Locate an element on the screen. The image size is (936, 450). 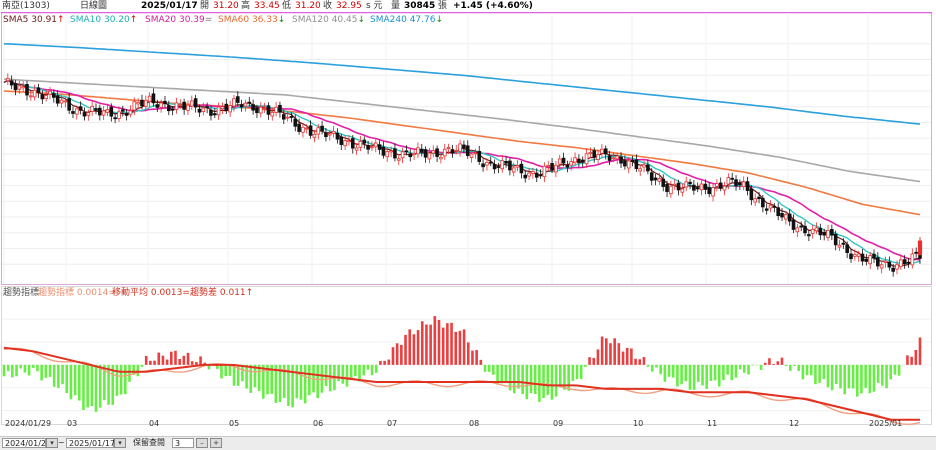
low-value: 31.20 is located at coordinates (308, 6).